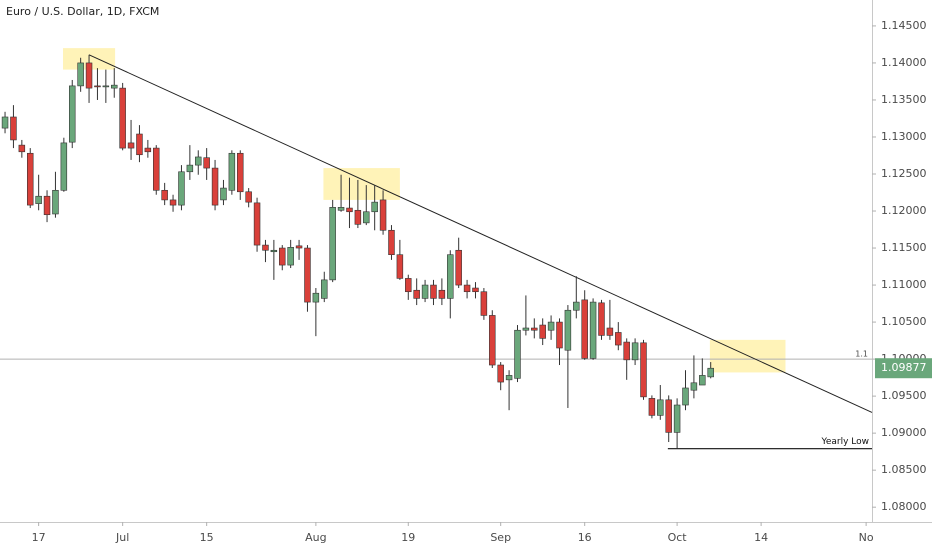  Describe the element at coordinates (904, 321) in the screenshot. I see `y-tick-label: 1.10500` at that location.